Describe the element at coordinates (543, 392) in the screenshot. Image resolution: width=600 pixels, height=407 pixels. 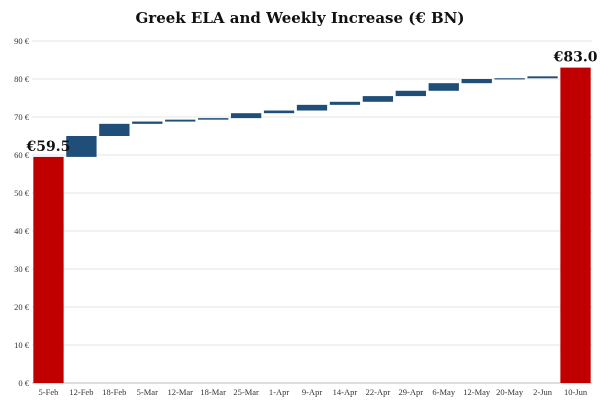
I see `x-tick-label: 2-Jun` at that location.